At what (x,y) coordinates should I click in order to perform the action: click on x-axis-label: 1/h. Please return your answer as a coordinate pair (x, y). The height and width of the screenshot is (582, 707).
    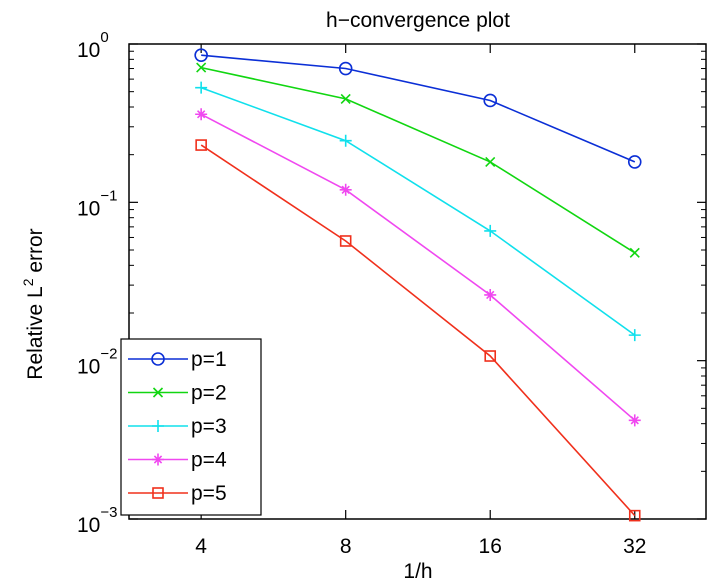
    Looking at the image, I should click on (417, 571).